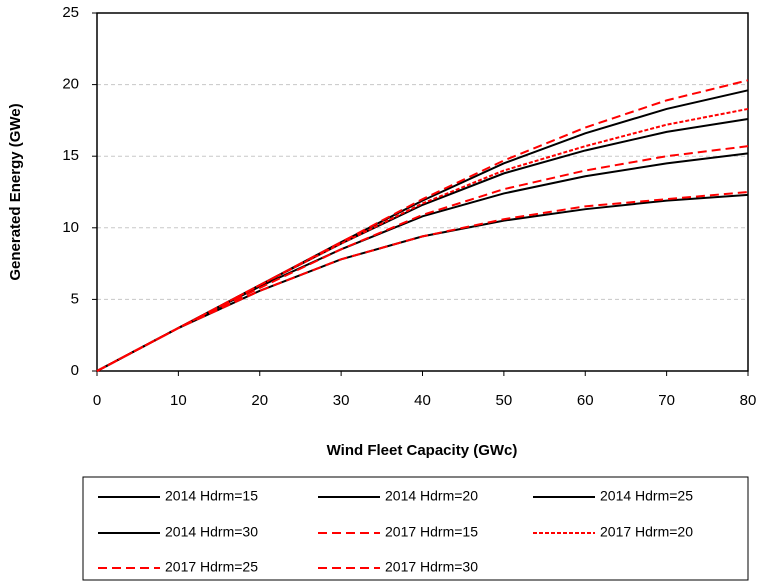 The height and width of the screenshot is (588, 761). What do you see at coordinates (259, 400) in the screenshot?
I see `x-tick-label: 20` at bounding box center [259, 400].